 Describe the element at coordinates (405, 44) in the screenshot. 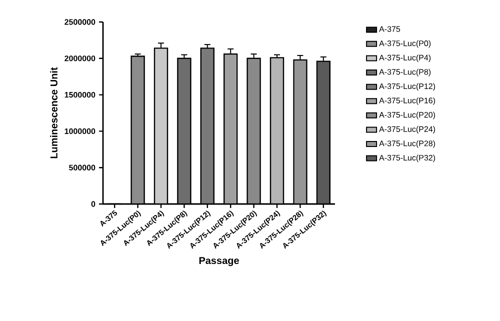

I see `legend-label: A-375-Luc(P0)` at that location.